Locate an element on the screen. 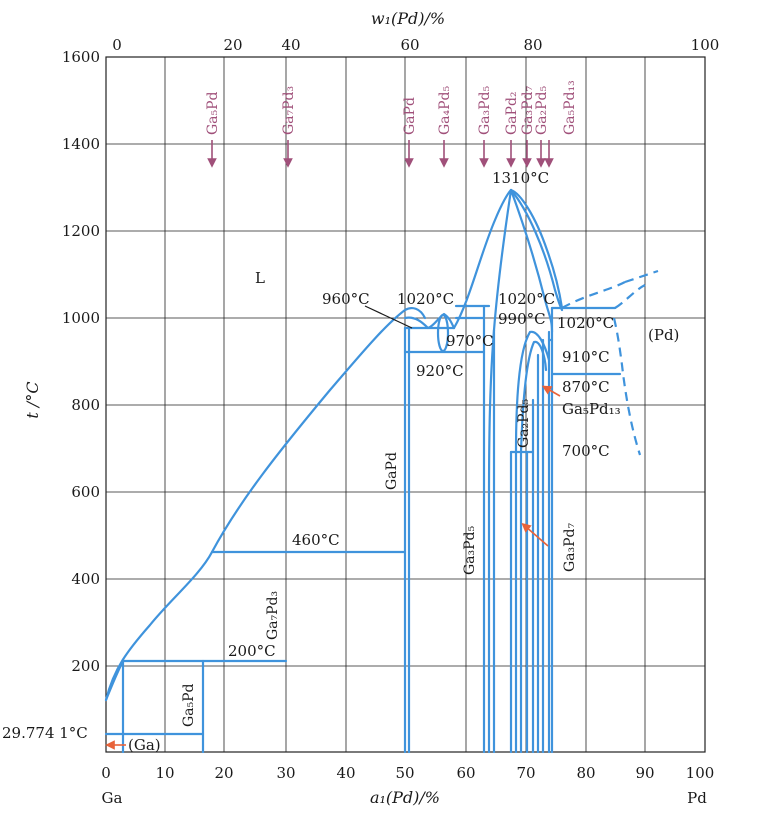  label-ga5pd13: Ga₅Pd₁₃ is located at coordinates (591, 409).